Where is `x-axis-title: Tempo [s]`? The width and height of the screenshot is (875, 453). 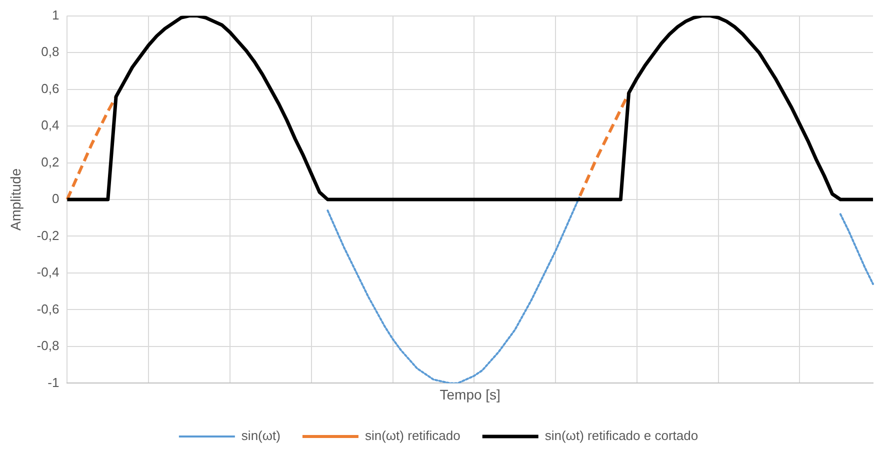 x-axis-title: Tempo [s] is located at coordinates (470, 394).